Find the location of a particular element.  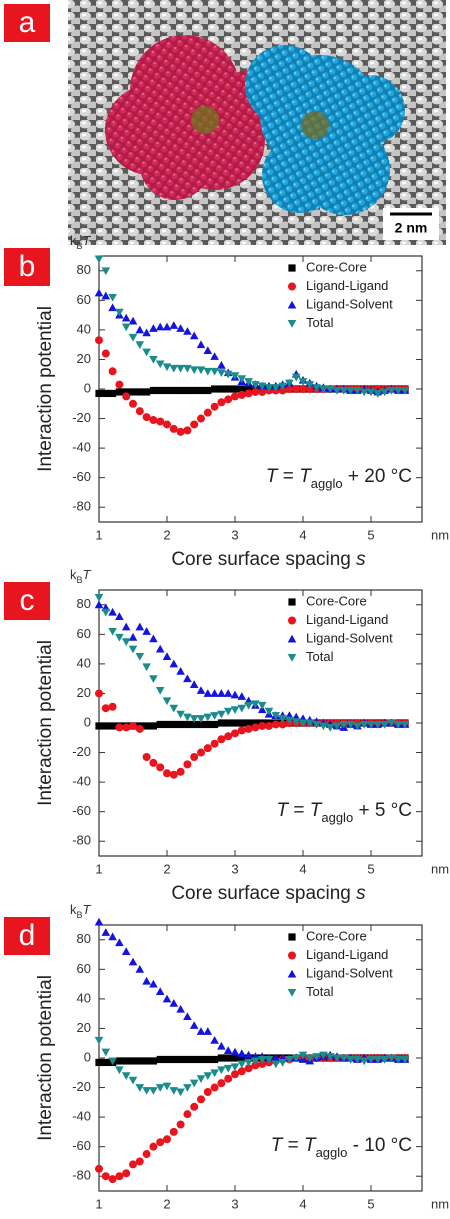

x-tick-label: 1 is located at coordinates (98, 868).